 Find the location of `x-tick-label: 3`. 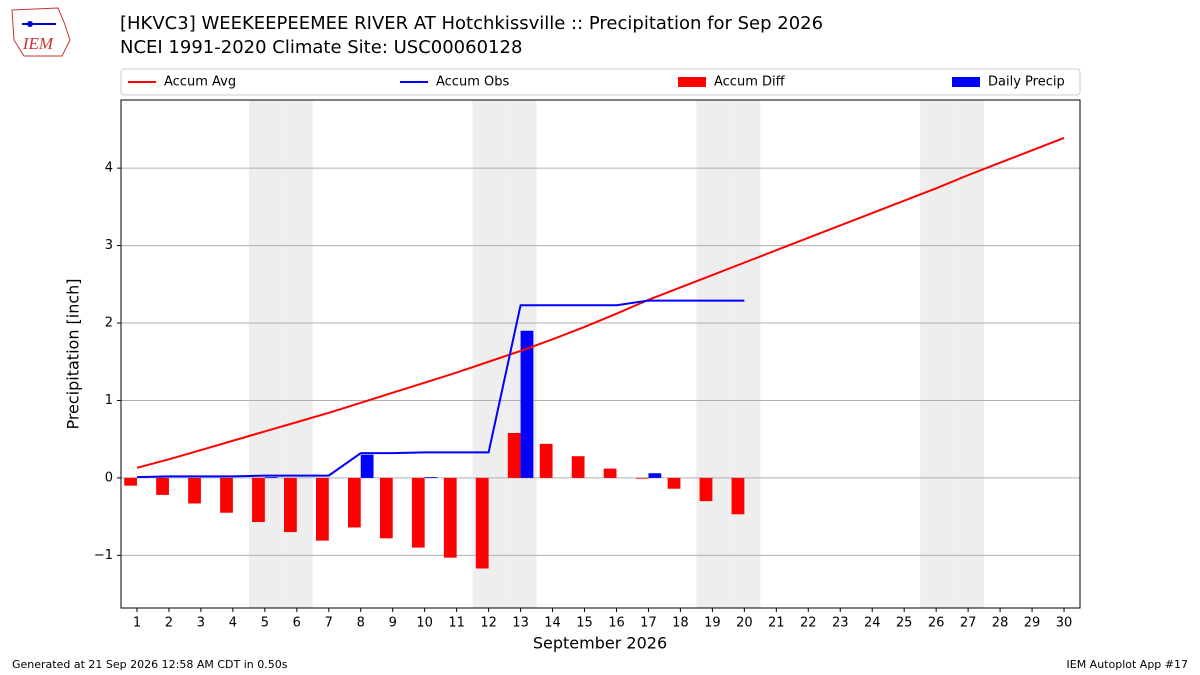

x-tick-label: 3 is located at coordinates (201, 623).